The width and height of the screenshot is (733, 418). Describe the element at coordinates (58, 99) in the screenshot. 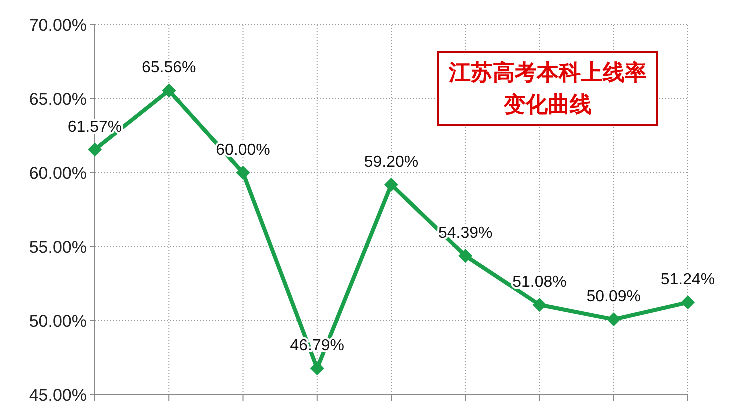

I see `y-tick-label: 65.00%` at that location.